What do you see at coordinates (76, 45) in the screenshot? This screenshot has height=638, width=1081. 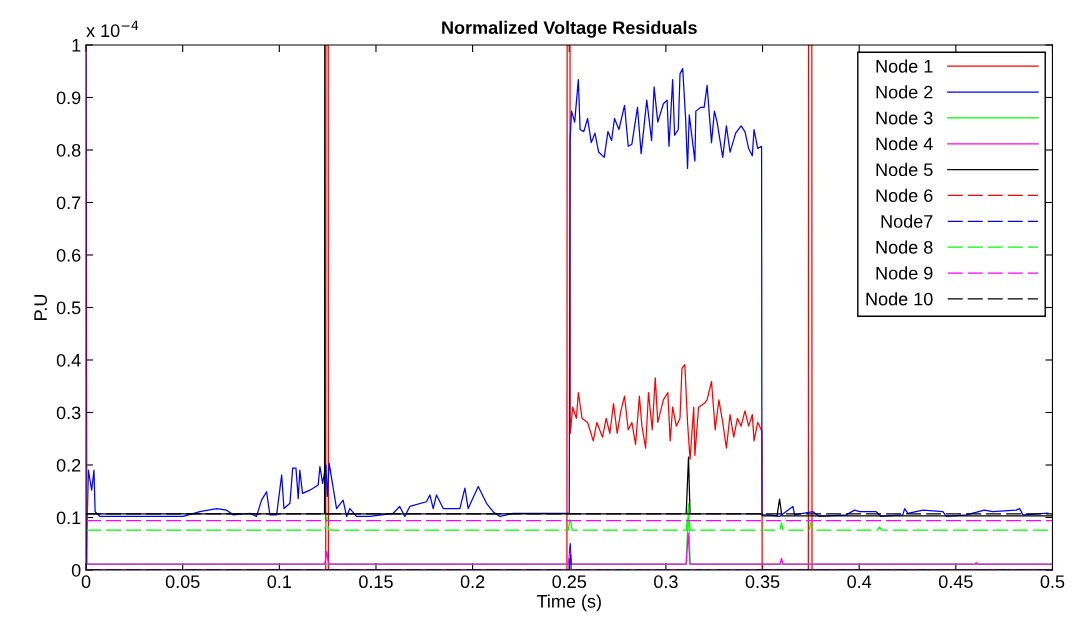 I see `y-tick-label: 1` at bounding box center [76, 45].